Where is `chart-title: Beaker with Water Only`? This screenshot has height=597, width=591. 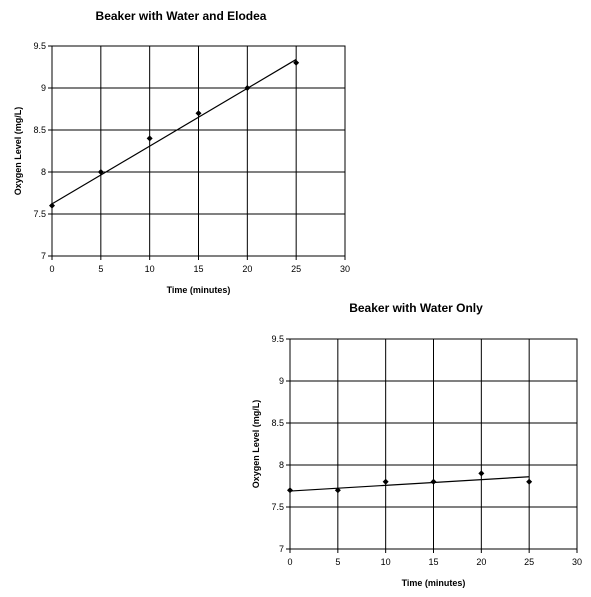
chart-title: Beaker with Water Only is located at coordinates (416, 308).